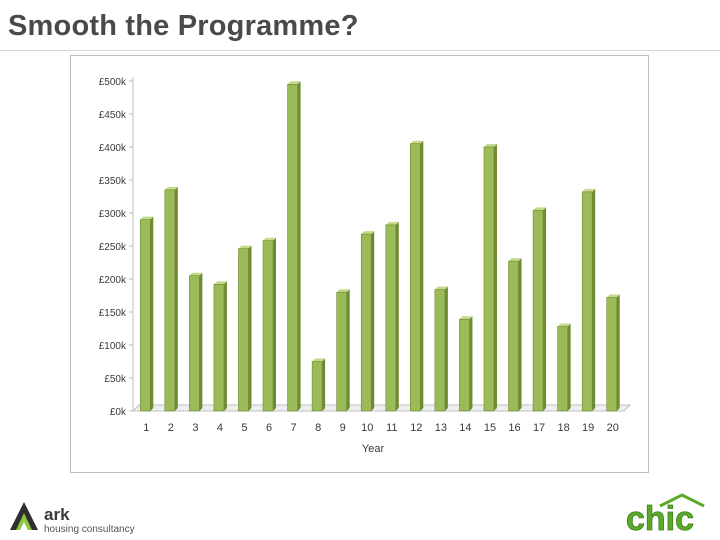  I want to click on x-tick-label: 17, so click(539, 428).